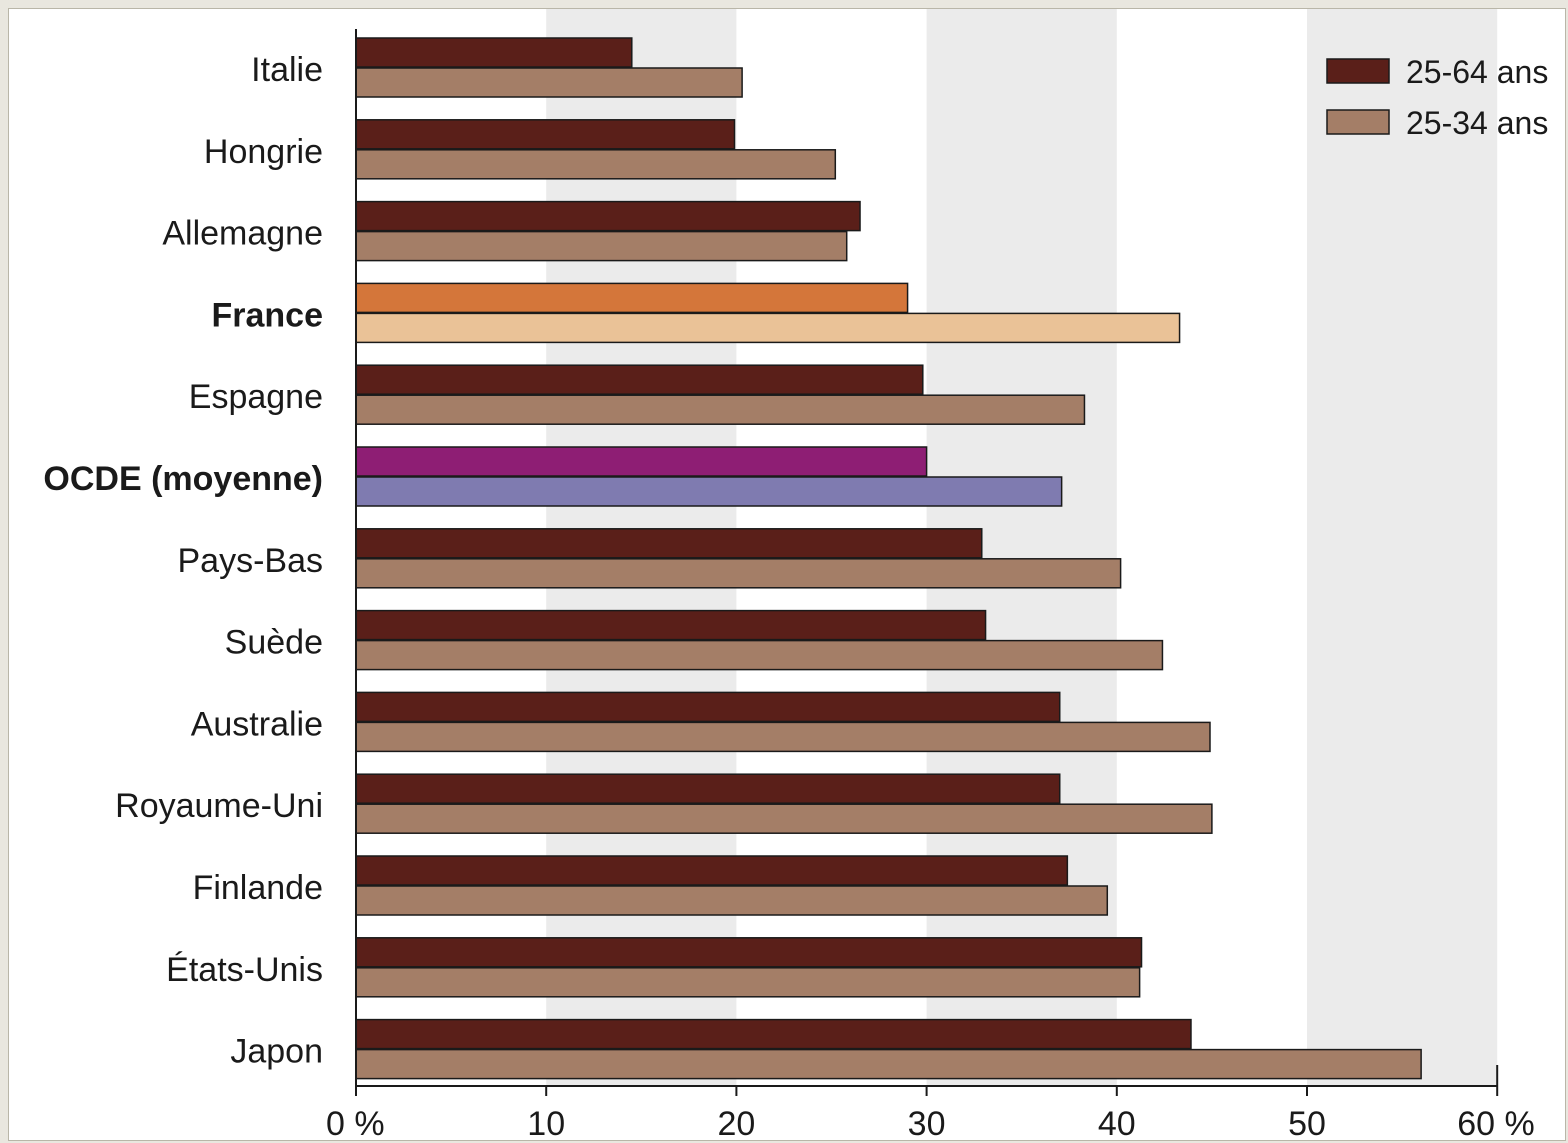 The image size is (1568, 1143). Describe the element at coordinates (263, 152) in the screenshot. I see `category-label: Hongrie` at that location.